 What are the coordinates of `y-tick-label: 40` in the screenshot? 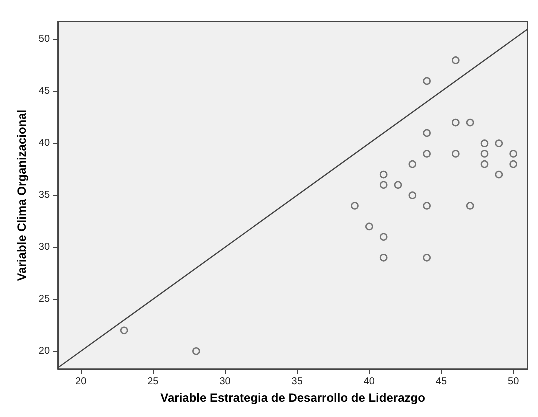 It's located at (44, 144).